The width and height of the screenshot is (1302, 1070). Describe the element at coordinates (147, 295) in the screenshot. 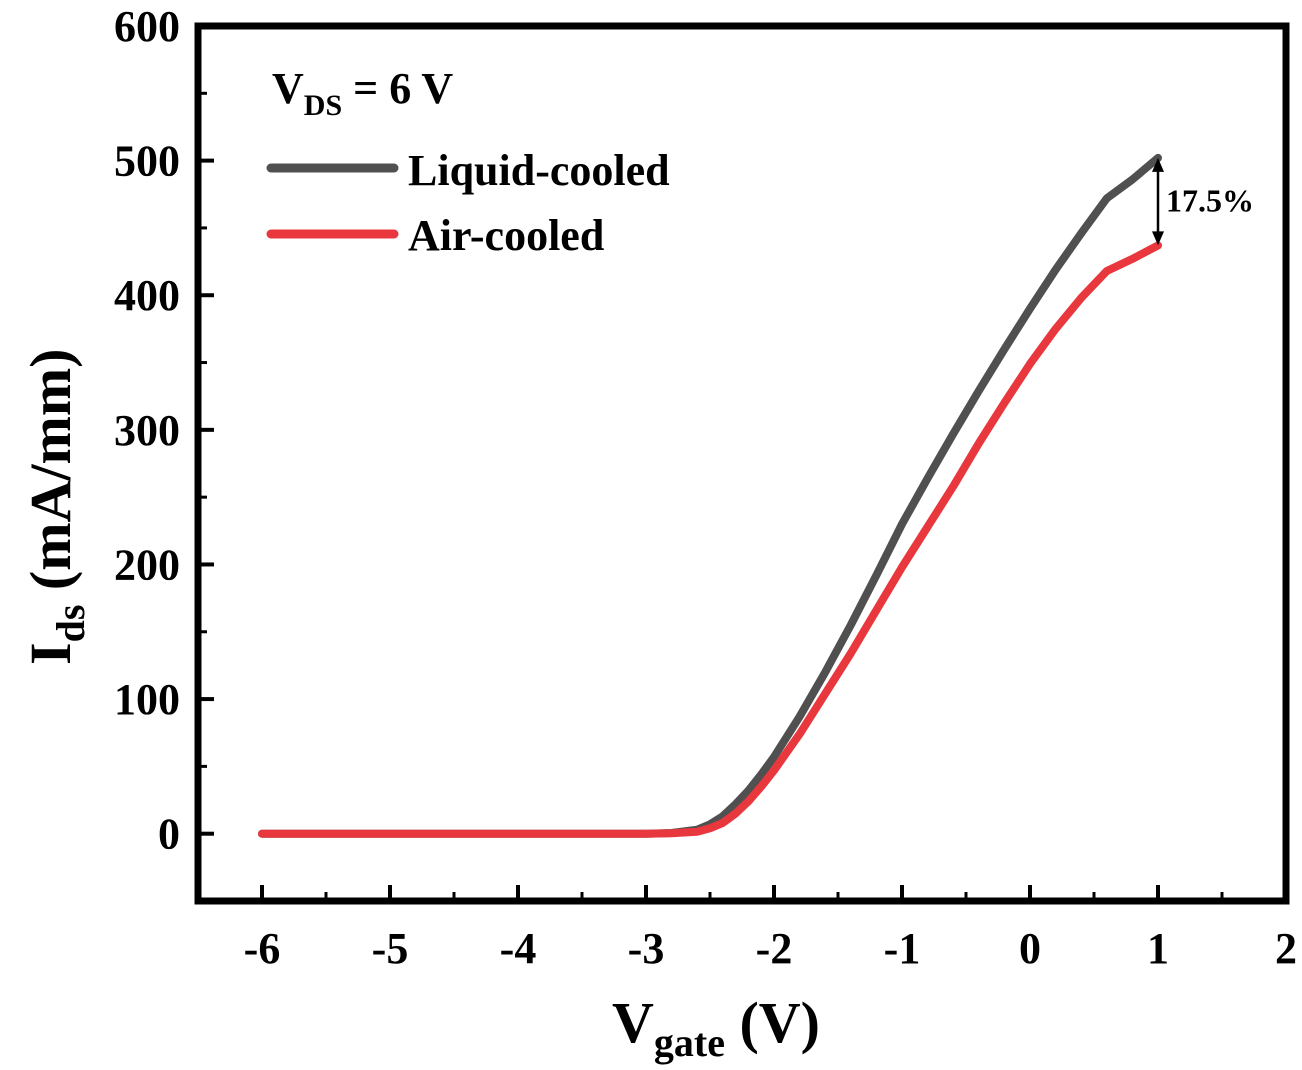

I see `y-tick-label: 400` at that location.